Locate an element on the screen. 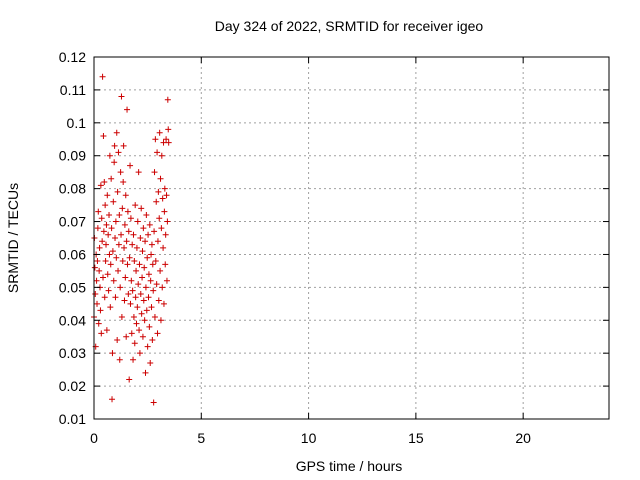 This screenshot has height=480, width=640. y-tick-label: 0.04 is located at coordinates (72, 320).